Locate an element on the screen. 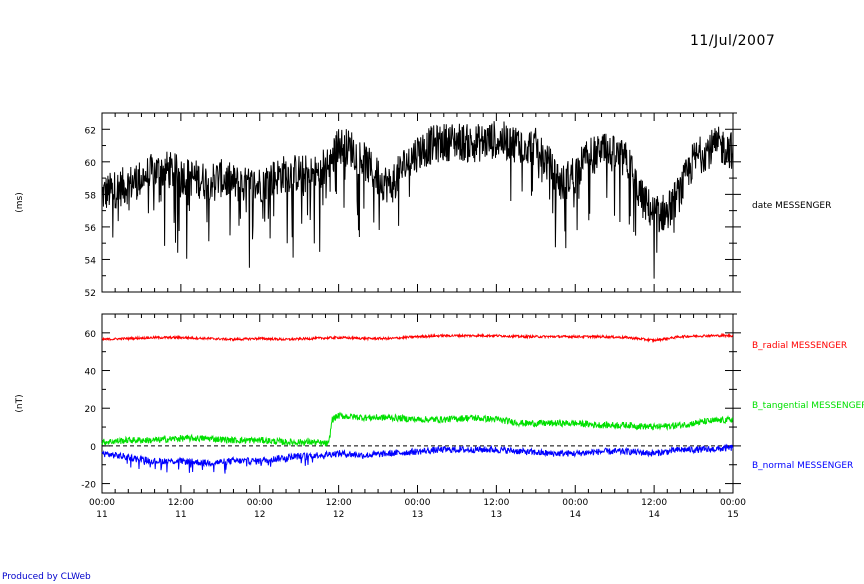  y-axis-label: (ms) is located at coordinates (20, 202).